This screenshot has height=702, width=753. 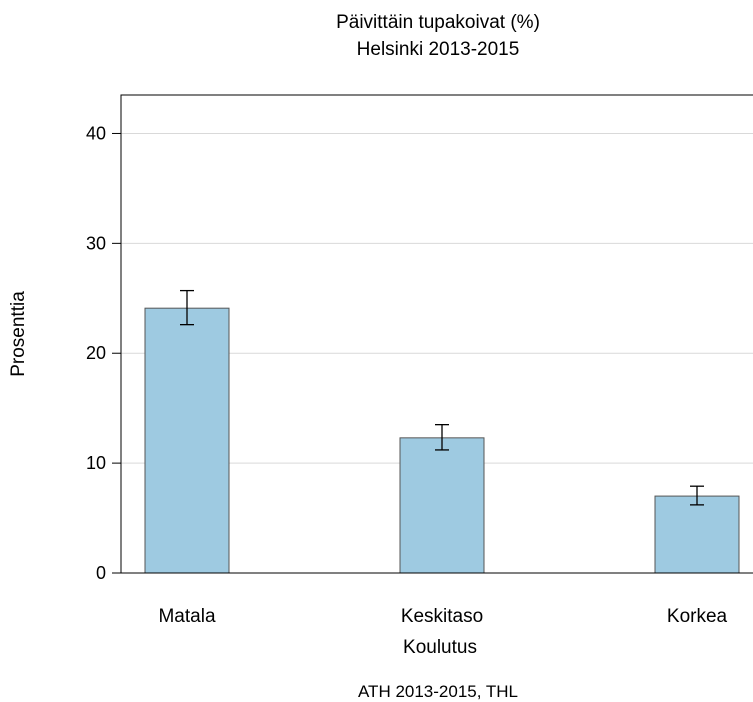 What do you see at coordinates (96, 463) in the screenshot?
I see `y-tick-label: 10` at bounding box center [96, 463].